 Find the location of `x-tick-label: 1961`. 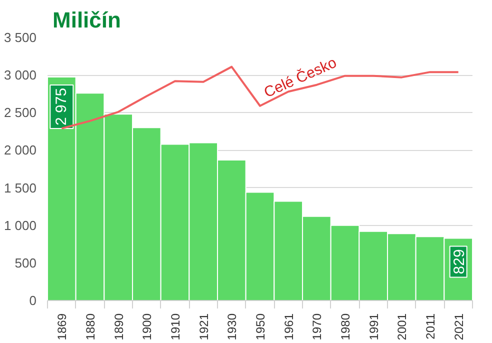

x-tick-label: 1961 is located at coordinates (289, 326).